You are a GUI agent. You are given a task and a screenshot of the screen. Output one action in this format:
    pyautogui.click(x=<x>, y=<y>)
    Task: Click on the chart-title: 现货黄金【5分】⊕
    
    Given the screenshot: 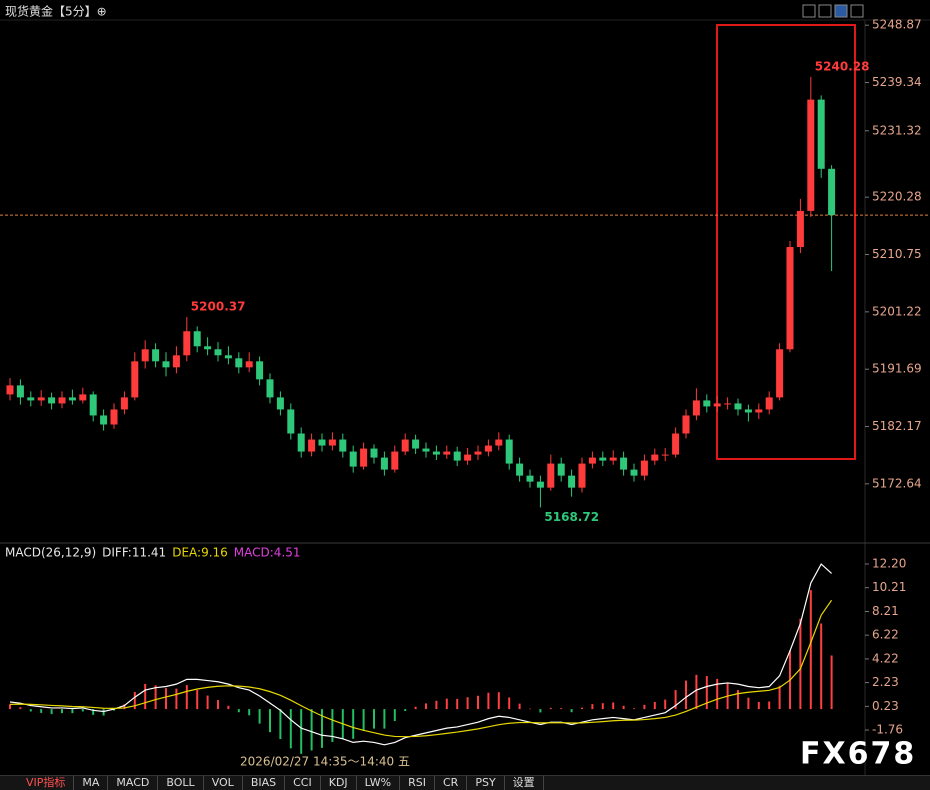 What is the action you would take?
    pyautogui.click(x=56, y=11)
    